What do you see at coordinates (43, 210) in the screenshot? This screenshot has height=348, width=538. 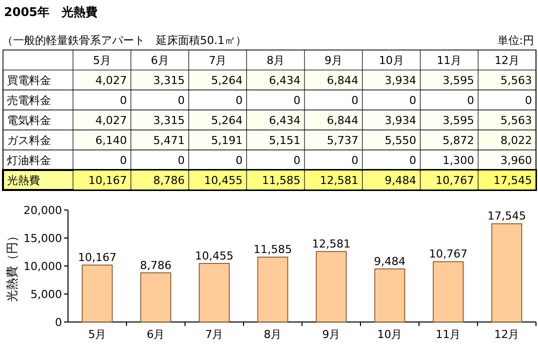 I see `y-tick-label: 20,000` at bounding box center [43, 210].